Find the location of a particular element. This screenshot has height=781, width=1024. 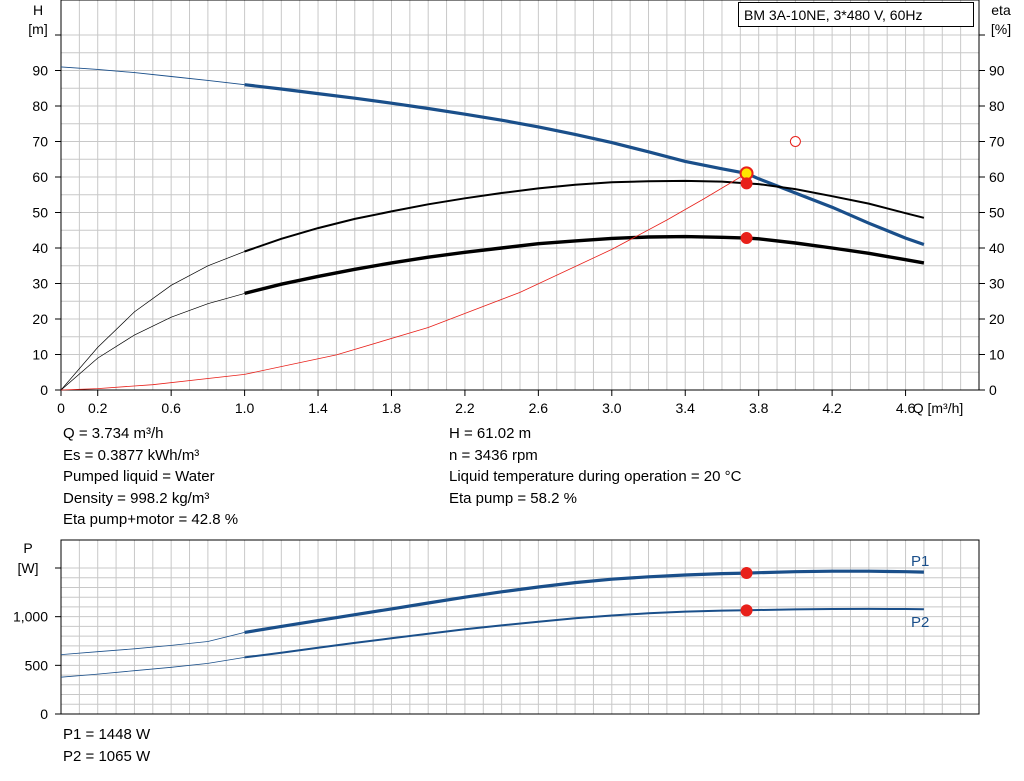

x-tick-label: 0 is located at coordinates (61, 408).